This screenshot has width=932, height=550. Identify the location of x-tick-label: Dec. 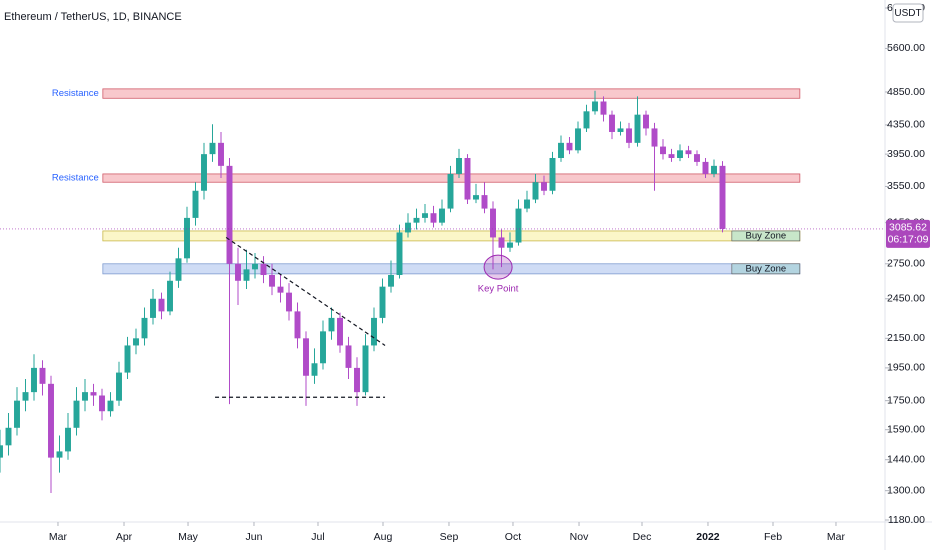
(642, 537).